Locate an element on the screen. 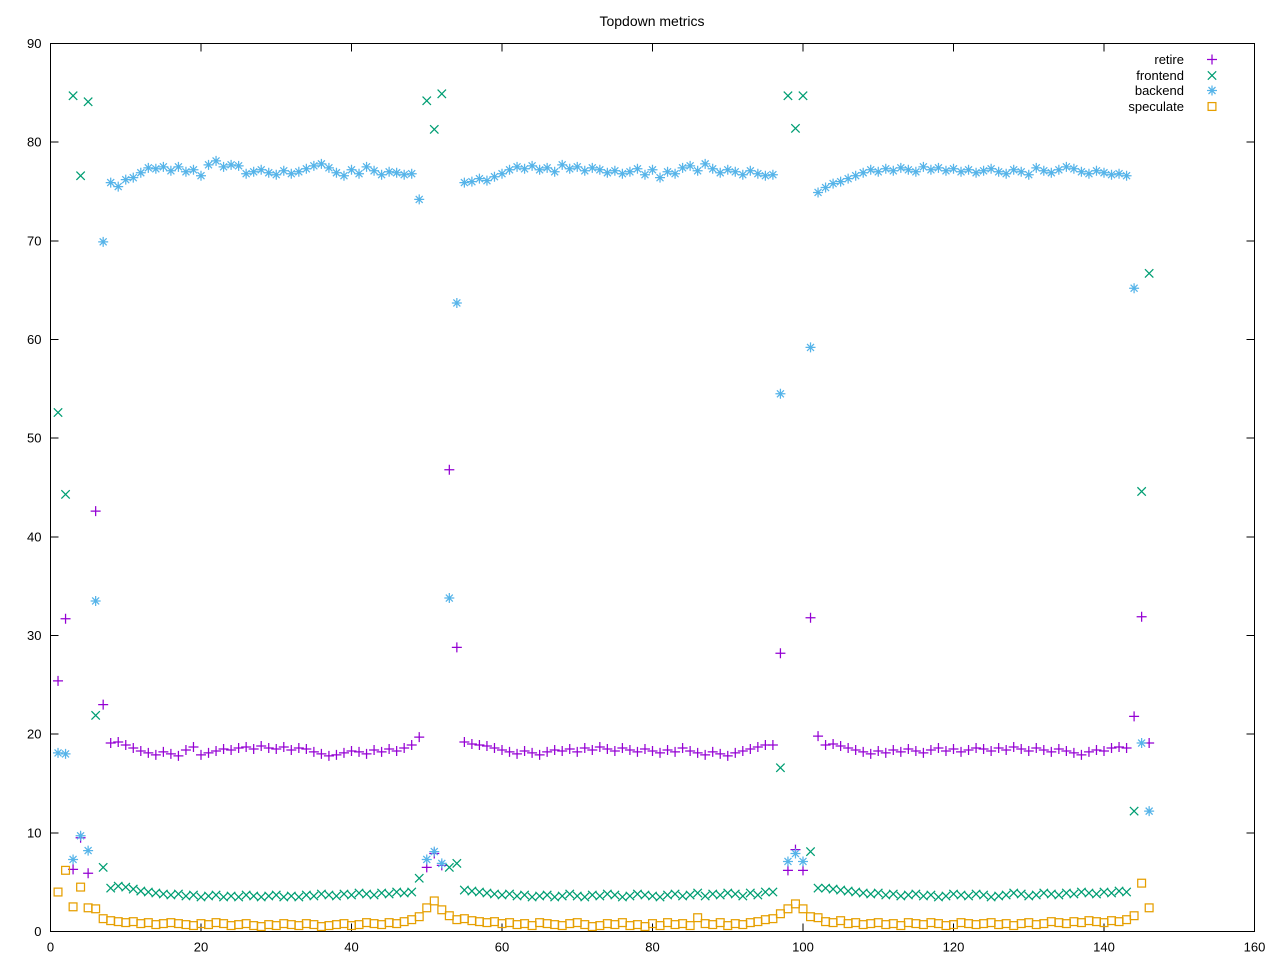  svg-text: 90 is located at coordinates (34, 43).